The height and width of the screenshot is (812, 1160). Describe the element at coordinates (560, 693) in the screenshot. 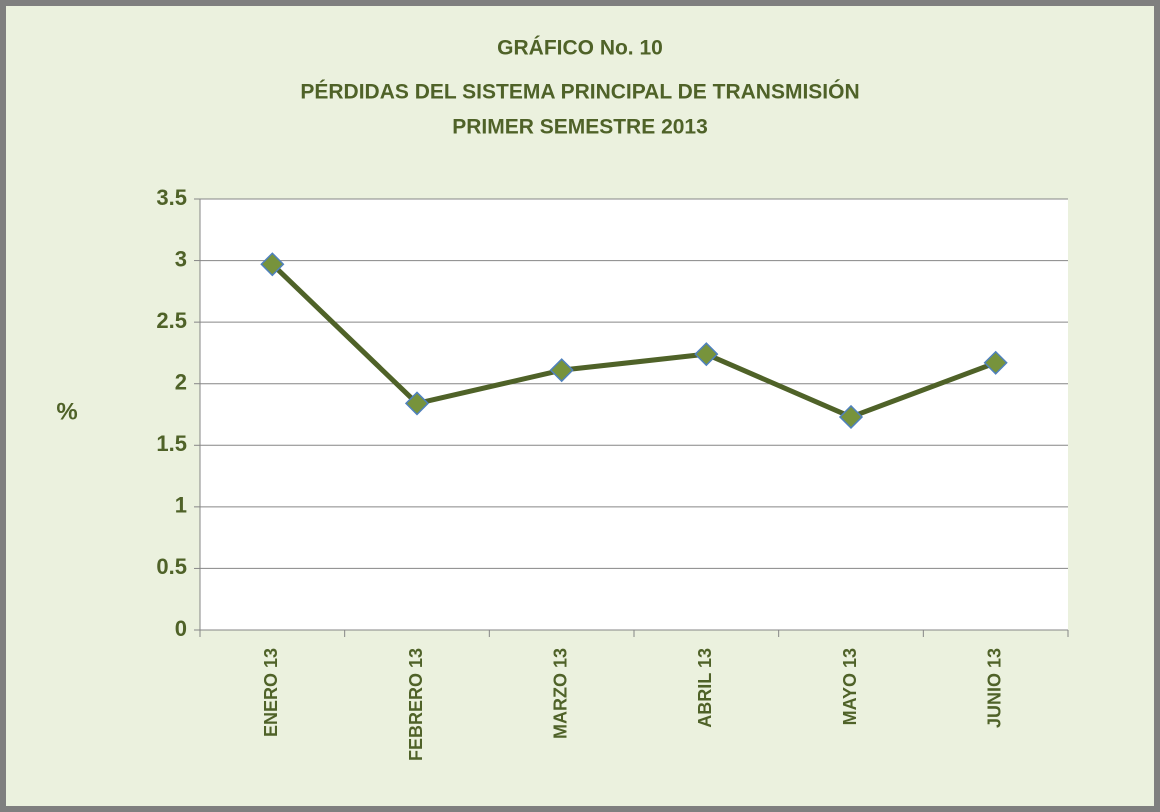

I see `x-tick-label: MARZO 13` at that location.